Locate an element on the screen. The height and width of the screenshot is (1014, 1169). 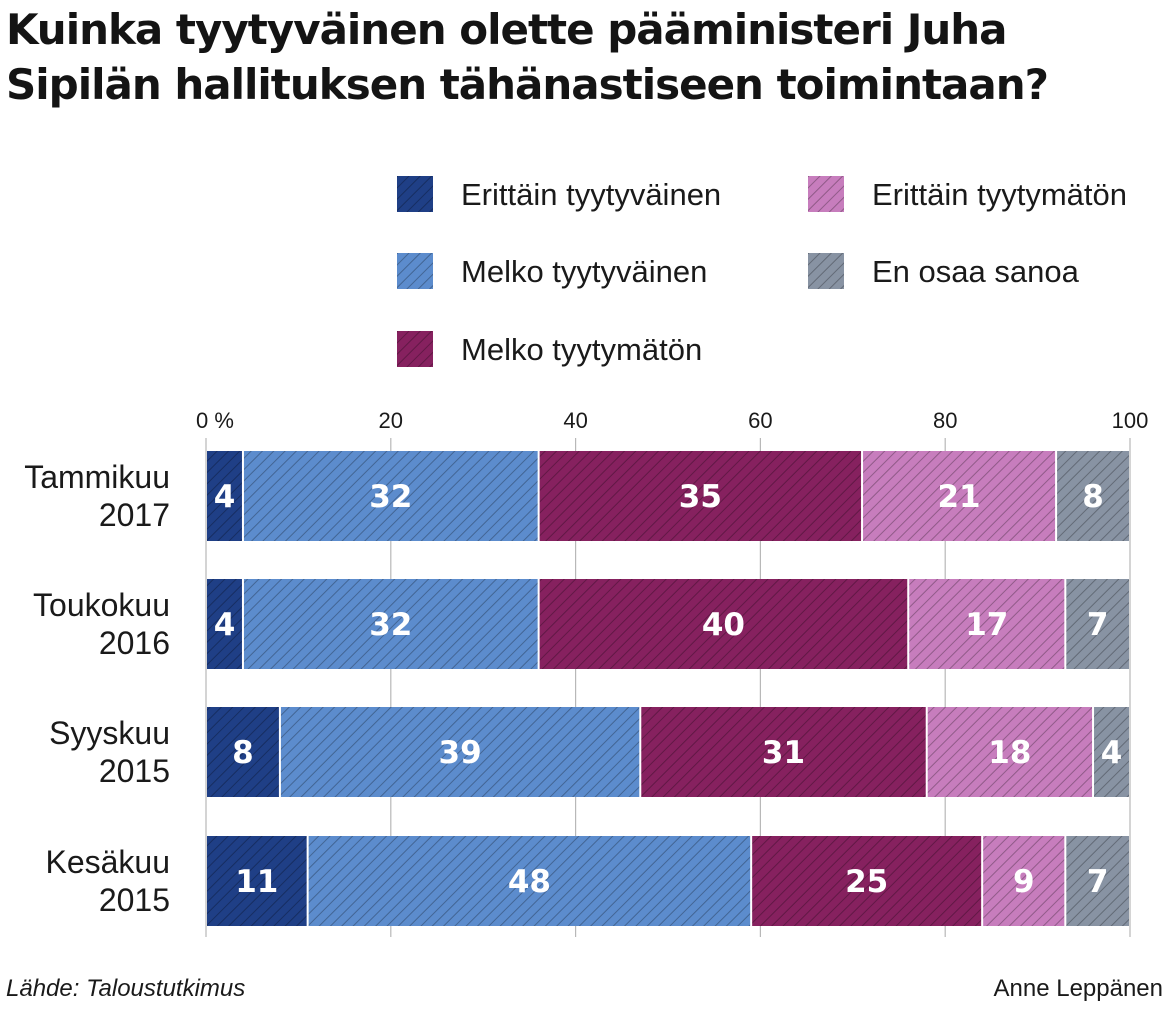
data-label-tammikuu-2017-erittain-tyytymaton: 21 is located at coordinates (958, 497).